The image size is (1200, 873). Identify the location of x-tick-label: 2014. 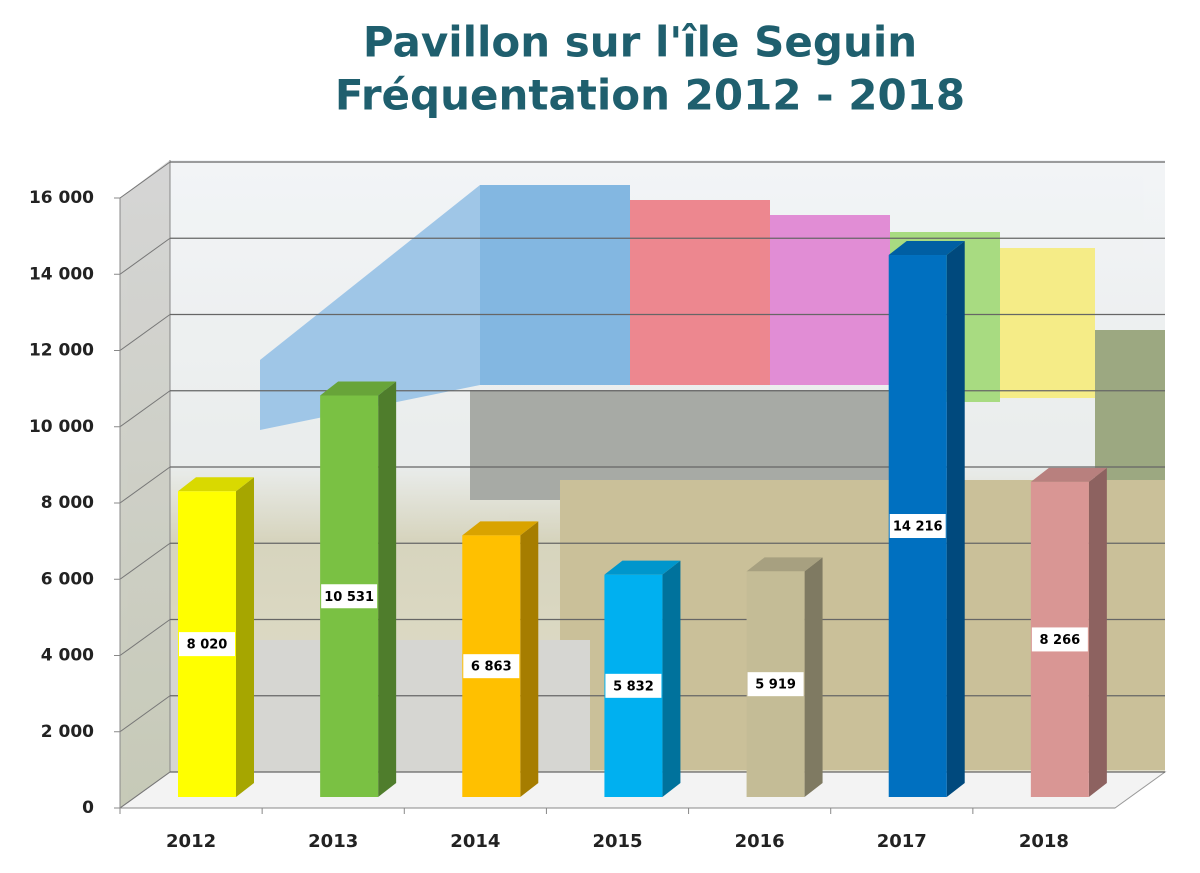
(475, 841).